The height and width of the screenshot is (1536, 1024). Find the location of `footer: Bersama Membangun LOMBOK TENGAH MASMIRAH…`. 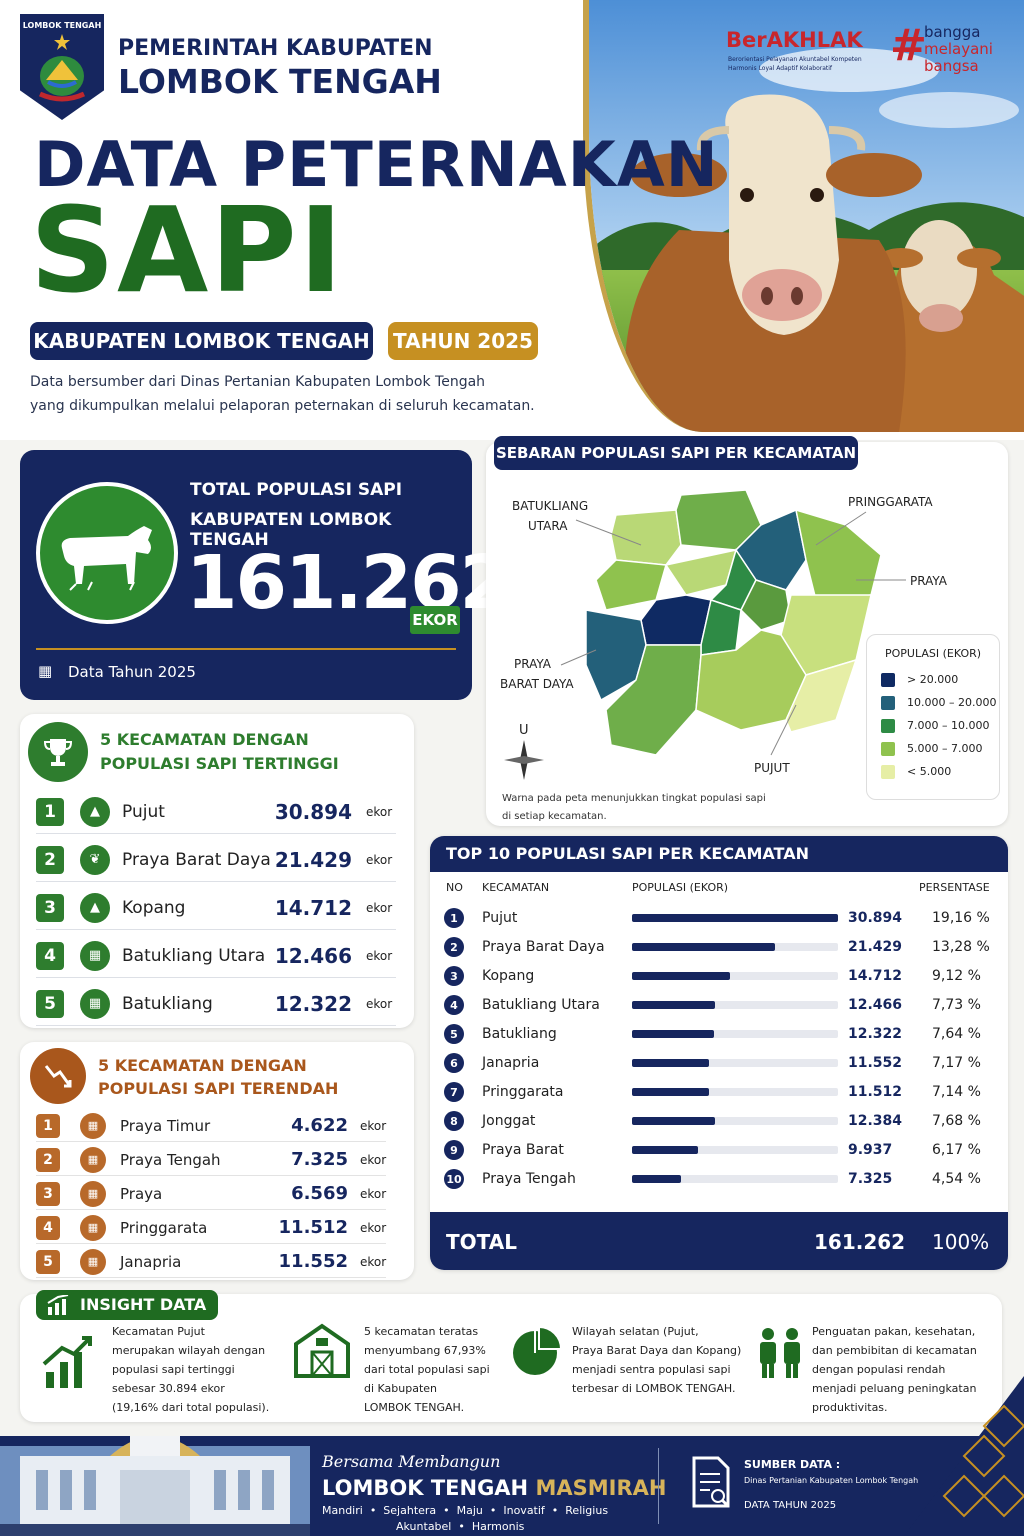

footer: Bersama Membangun LOMBOK TENGAH MASMIRAH… is located at coordinates (512, 1456).